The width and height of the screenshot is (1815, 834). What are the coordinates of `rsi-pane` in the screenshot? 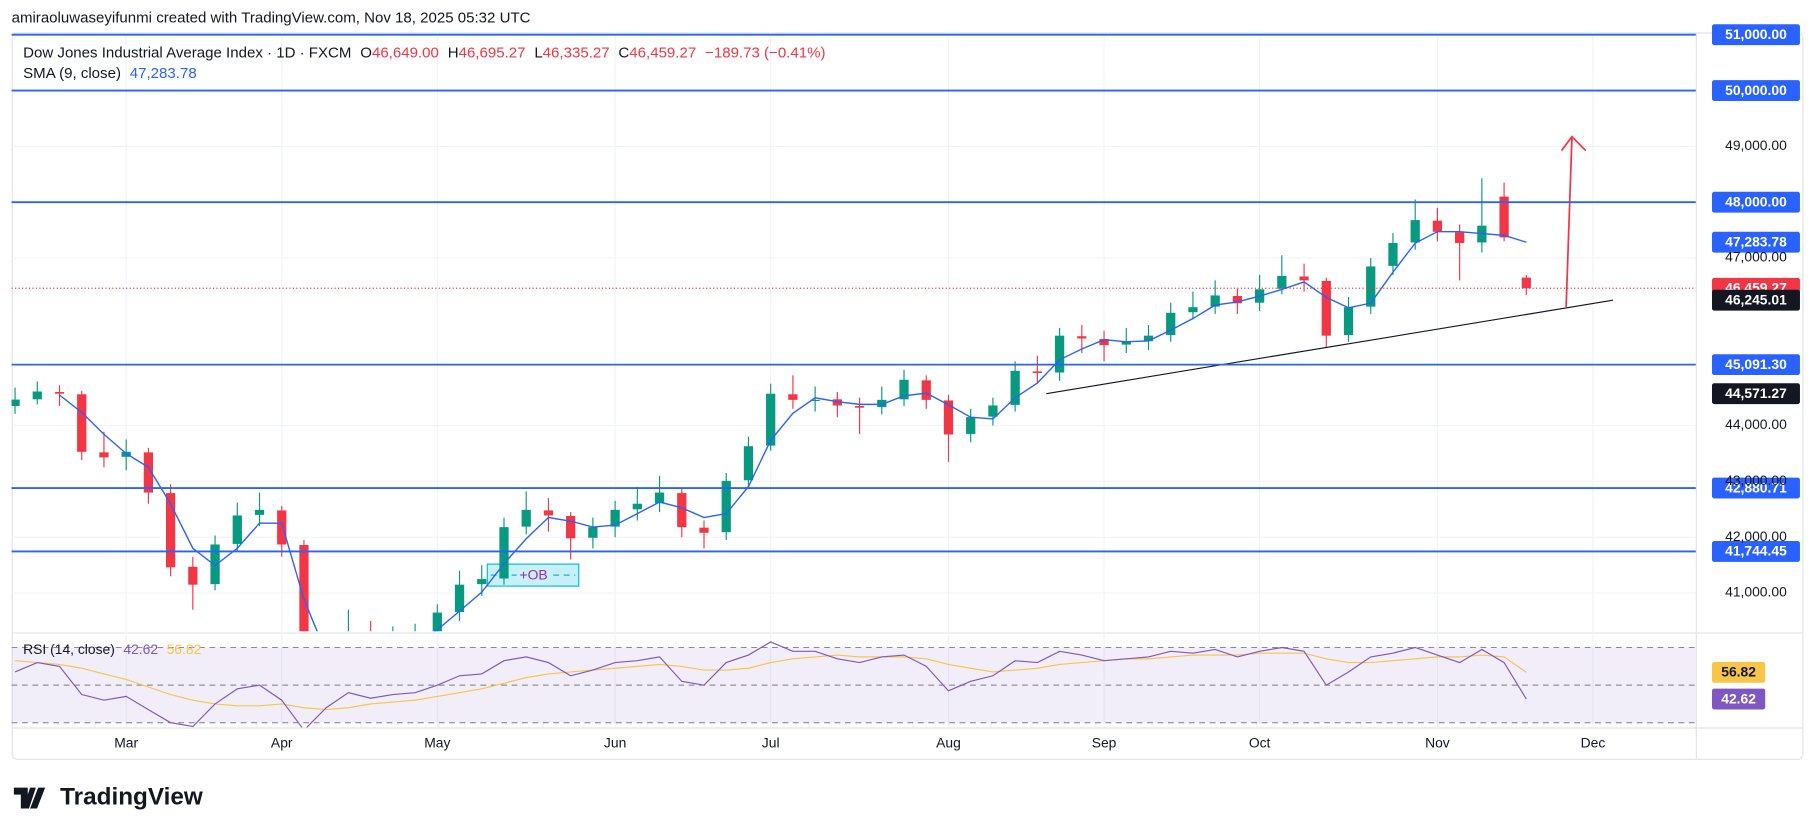 It's located at (853, 684).